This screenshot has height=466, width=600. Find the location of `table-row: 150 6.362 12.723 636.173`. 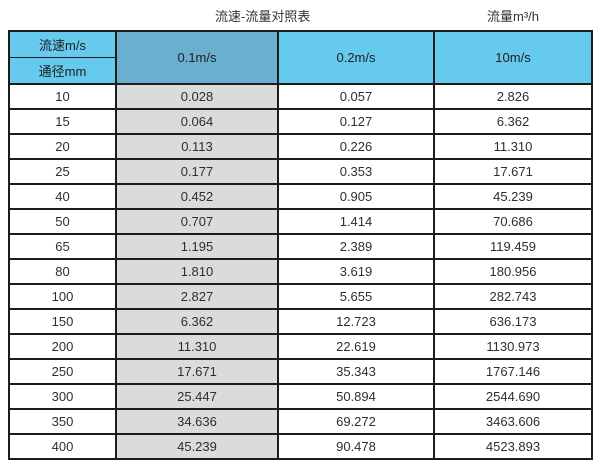

table-row: 150 6.362 12.723 636.173 is located at coordinates (300, 321).